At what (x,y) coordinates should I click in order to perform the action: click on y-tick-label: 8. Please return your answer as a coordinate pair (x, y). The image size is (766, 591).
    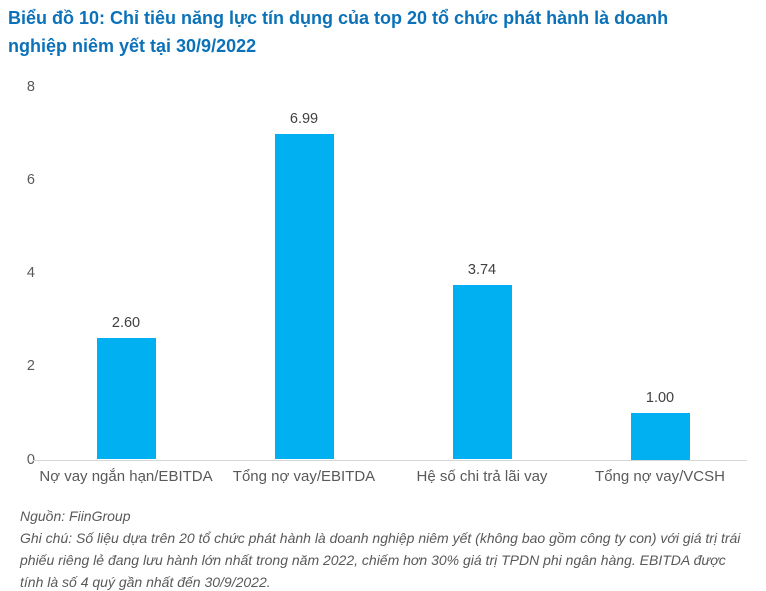
    Looking at the image, I should click on (30, 86).